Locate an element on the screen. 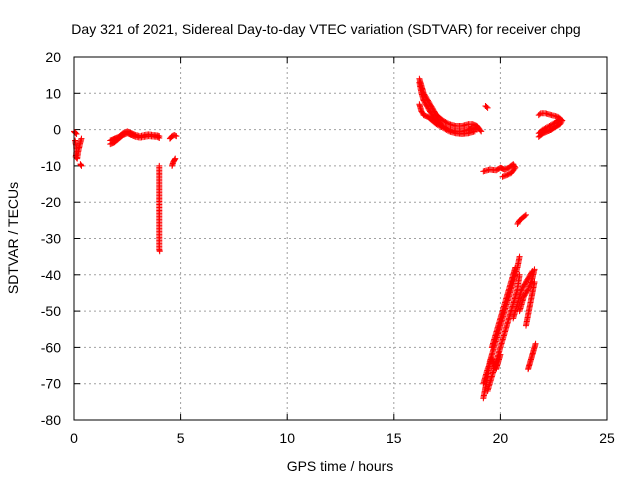 This screenshot has height=480, width=640. y-tick-label: -40 is located at coordinates (51, 275).